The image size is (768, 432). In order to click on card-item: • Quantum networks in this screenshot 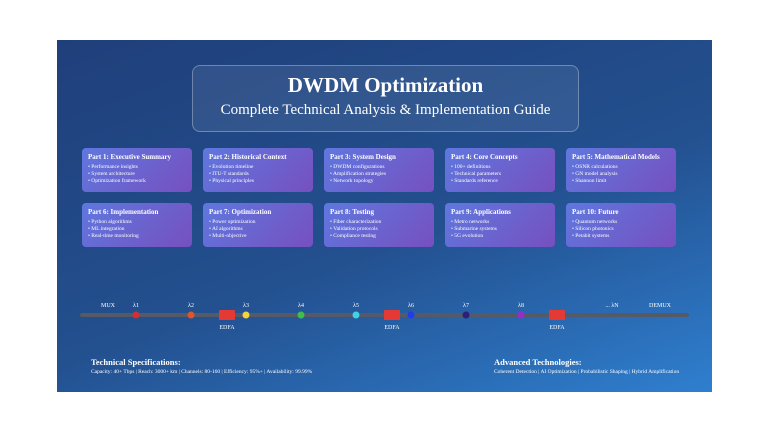, I will do `click(595, 222)`.